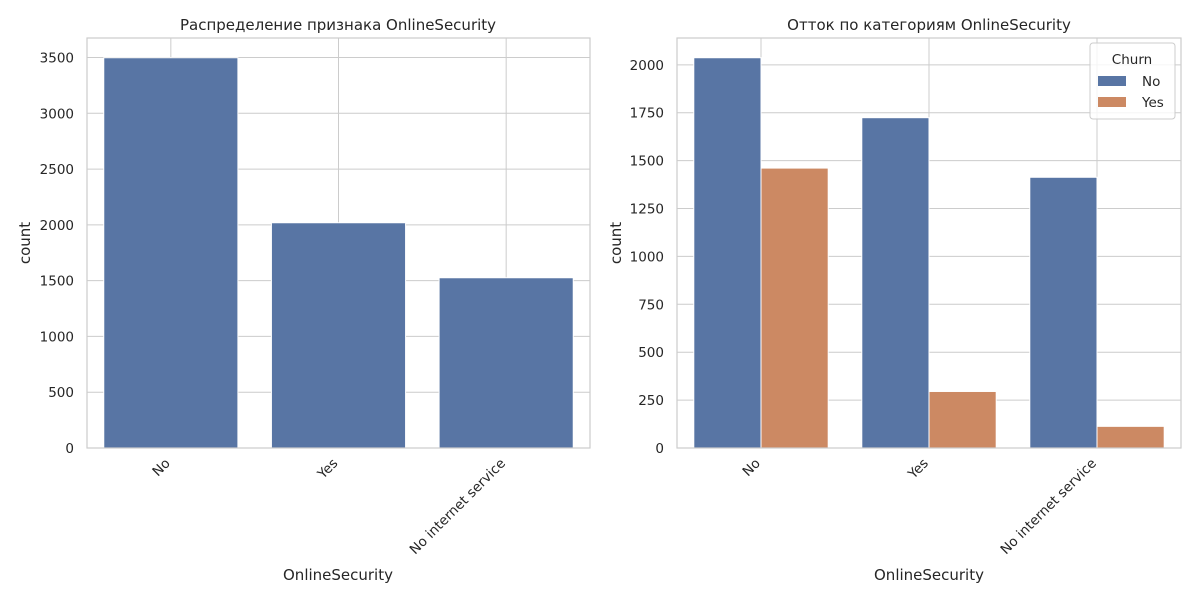  What do you see at coordinates (929, 25) in the screenshot?
I see `chart-title: Отток по категориям OnlineSecurity` at bounding box center [929, 25].